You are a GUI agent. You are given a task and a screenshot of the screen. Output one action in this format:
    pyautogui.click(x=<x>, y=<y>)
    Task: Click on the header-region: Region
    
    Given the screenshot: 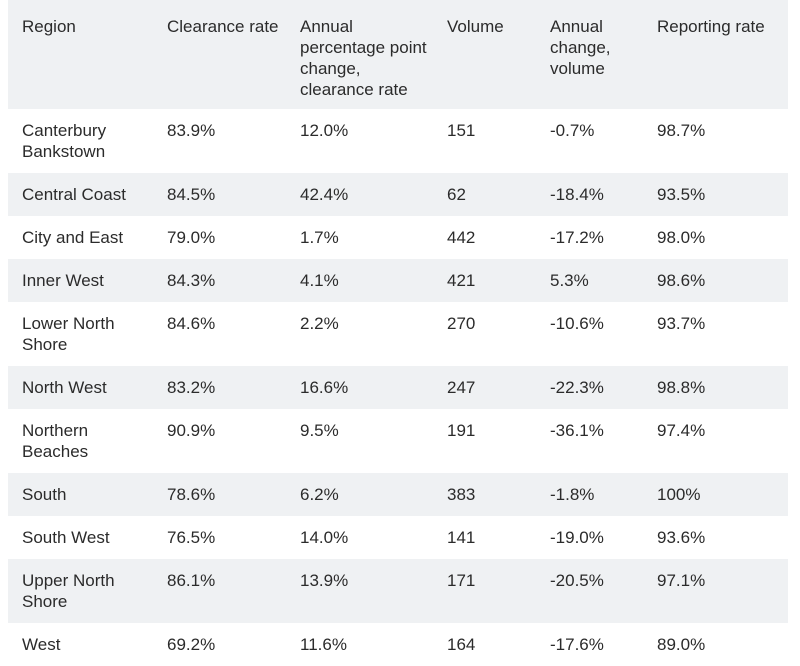 What is the action you would take?
    pyautogui.click(x=49, y=26)
    